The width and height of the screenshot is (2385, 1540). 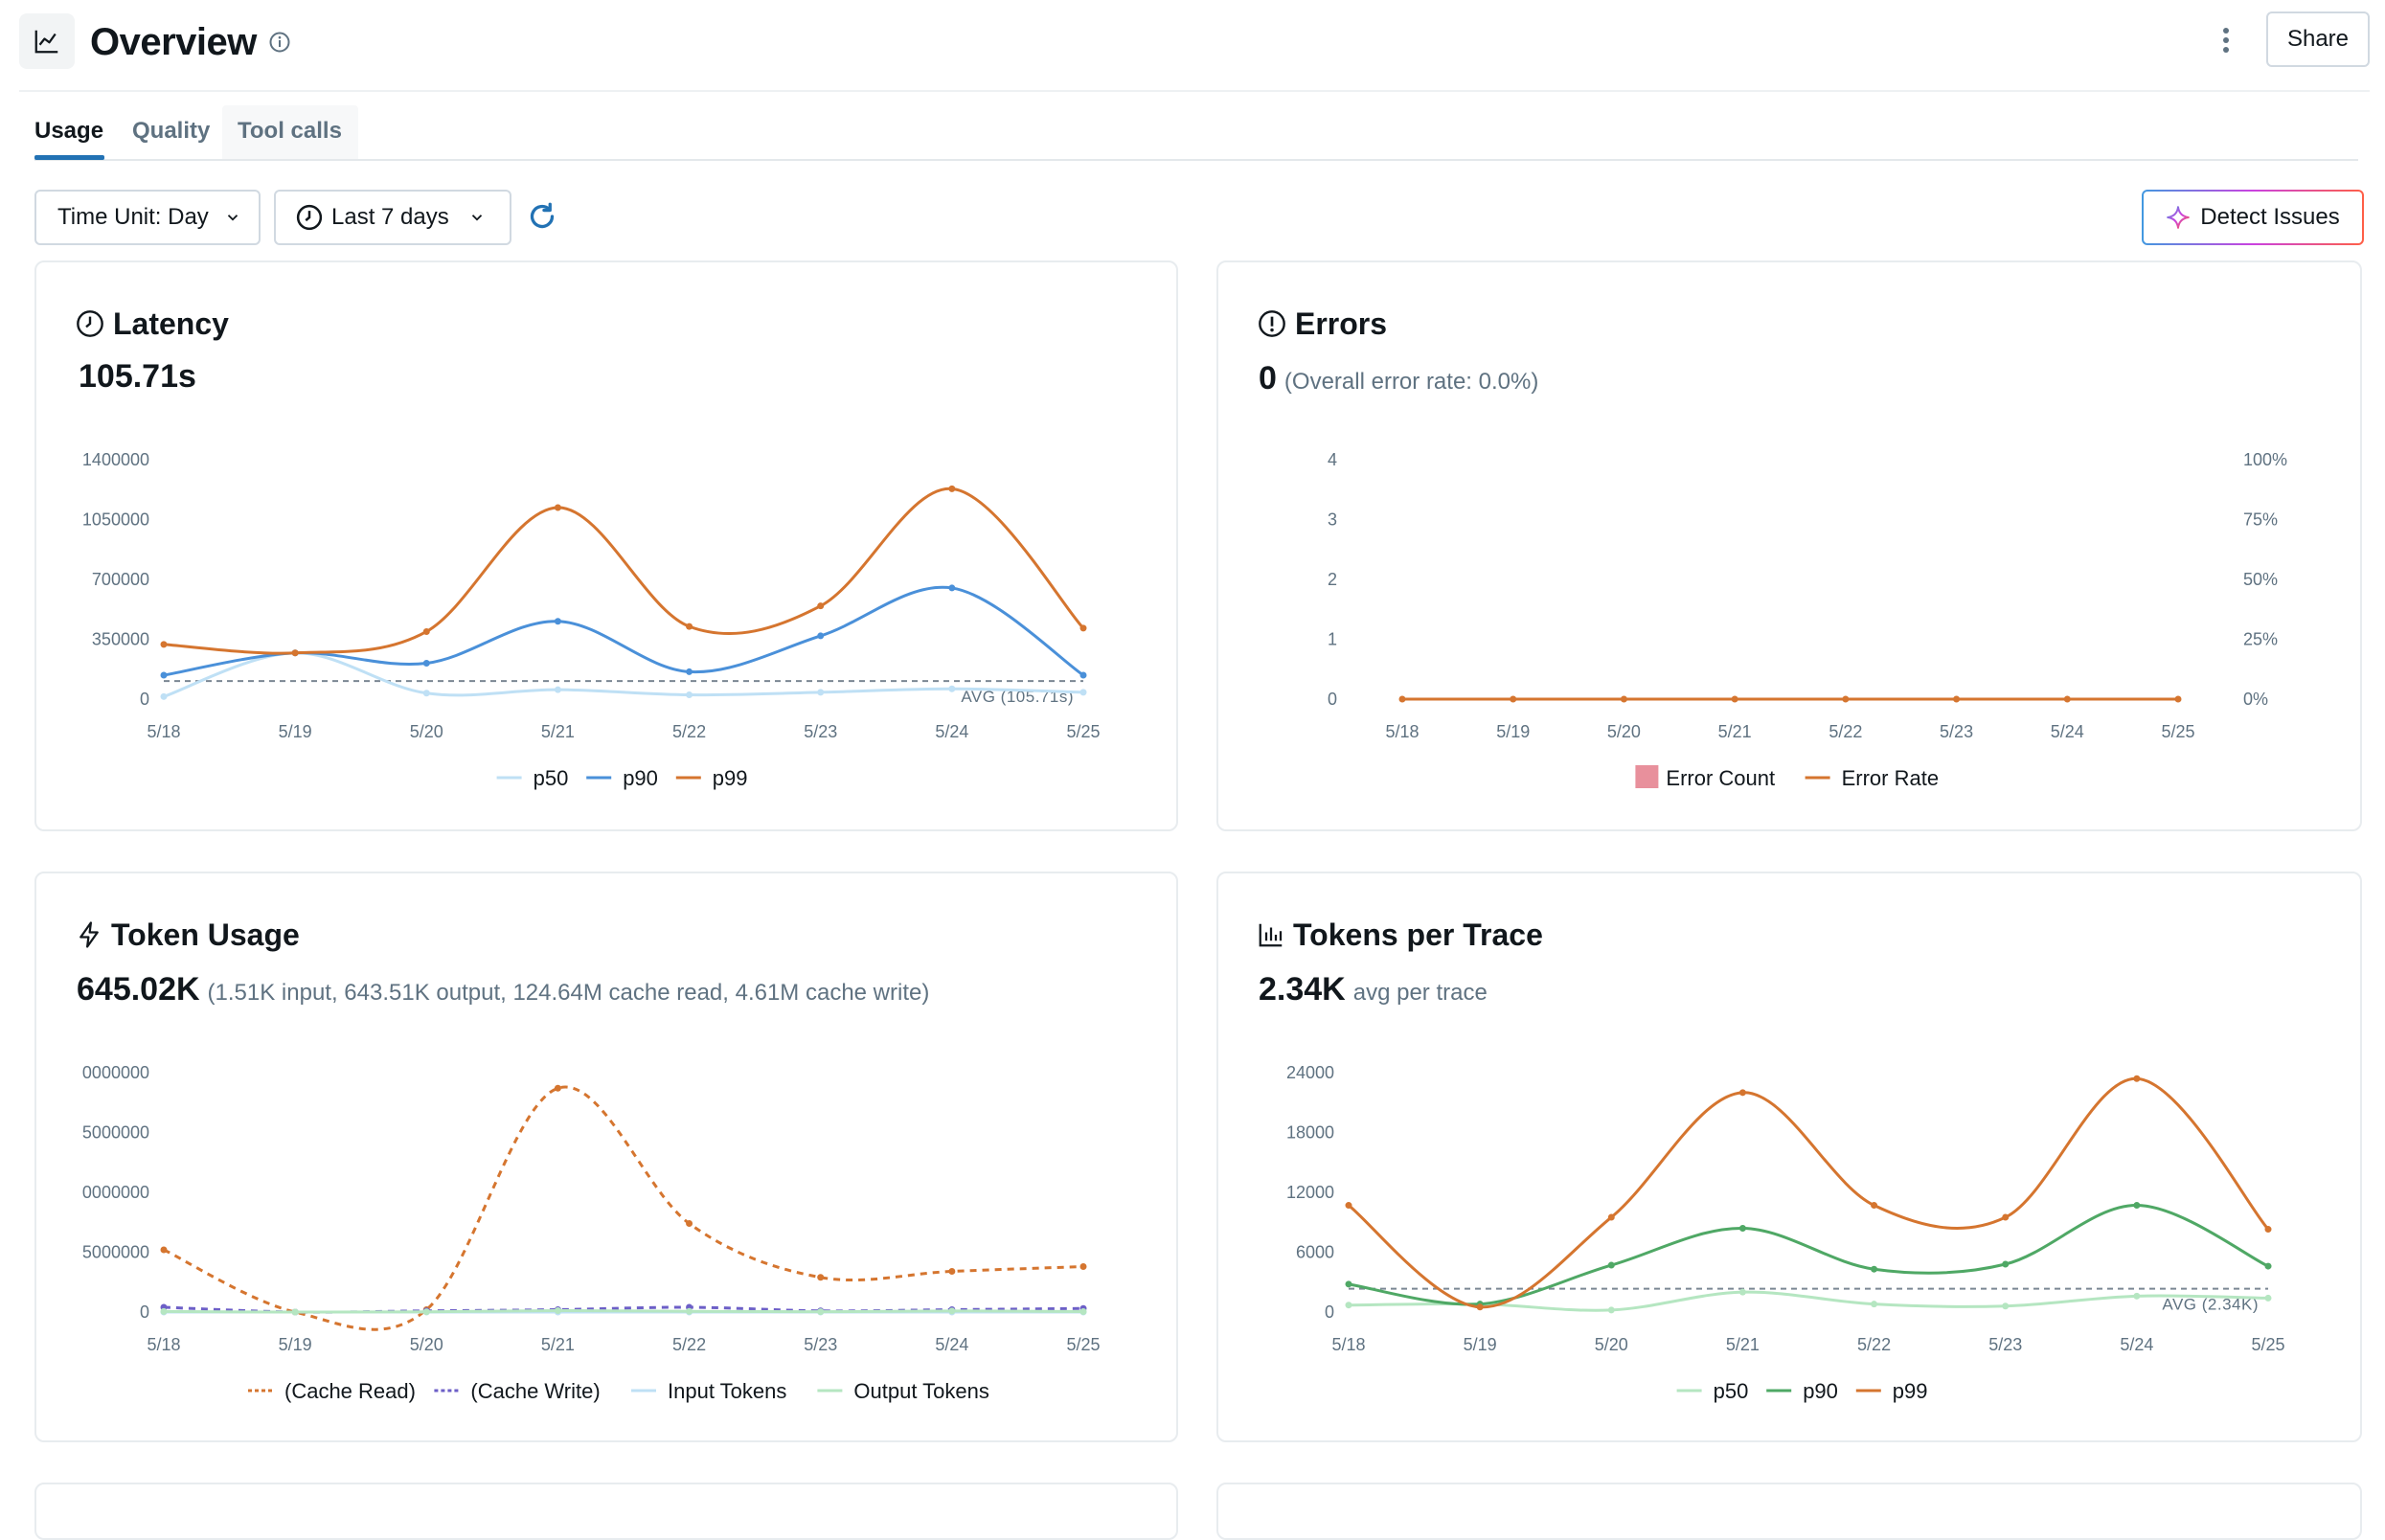 What do you see at coordinates (350, 1391) in the screenshot?
I see `legend-label: (Cache Read)` at bounding box center [350, 1391].